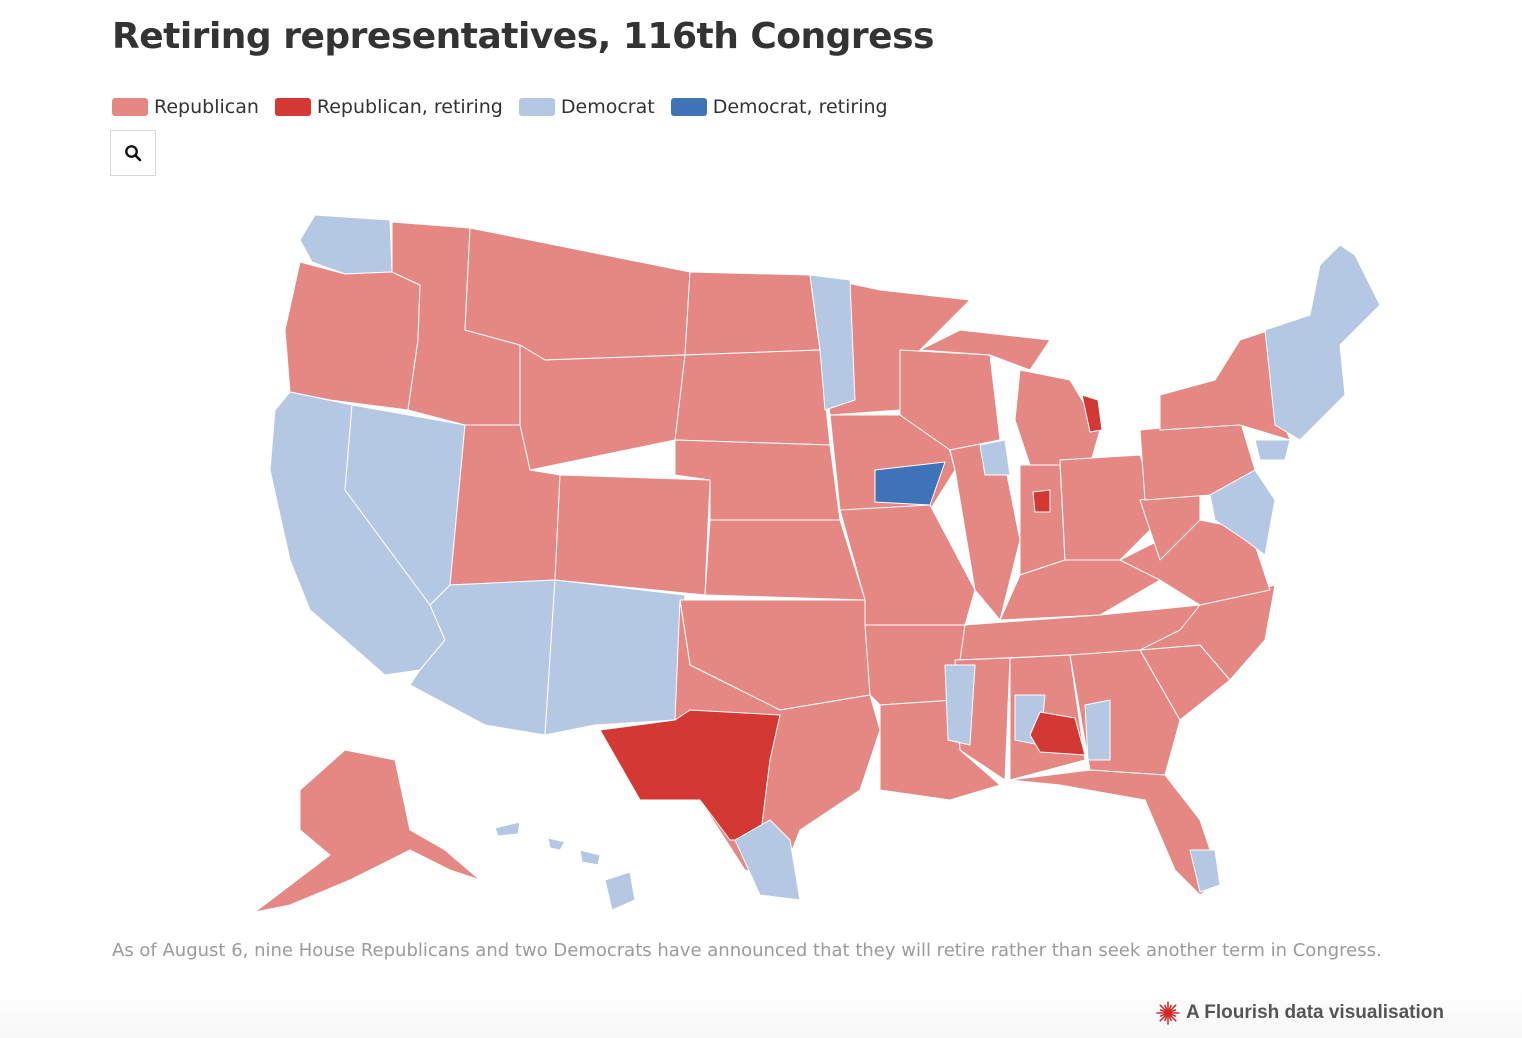 This screenshot has width=1522, height=1038. I want to click on map-title: Retiring representatives, 116th Congress, so click(523, 36).